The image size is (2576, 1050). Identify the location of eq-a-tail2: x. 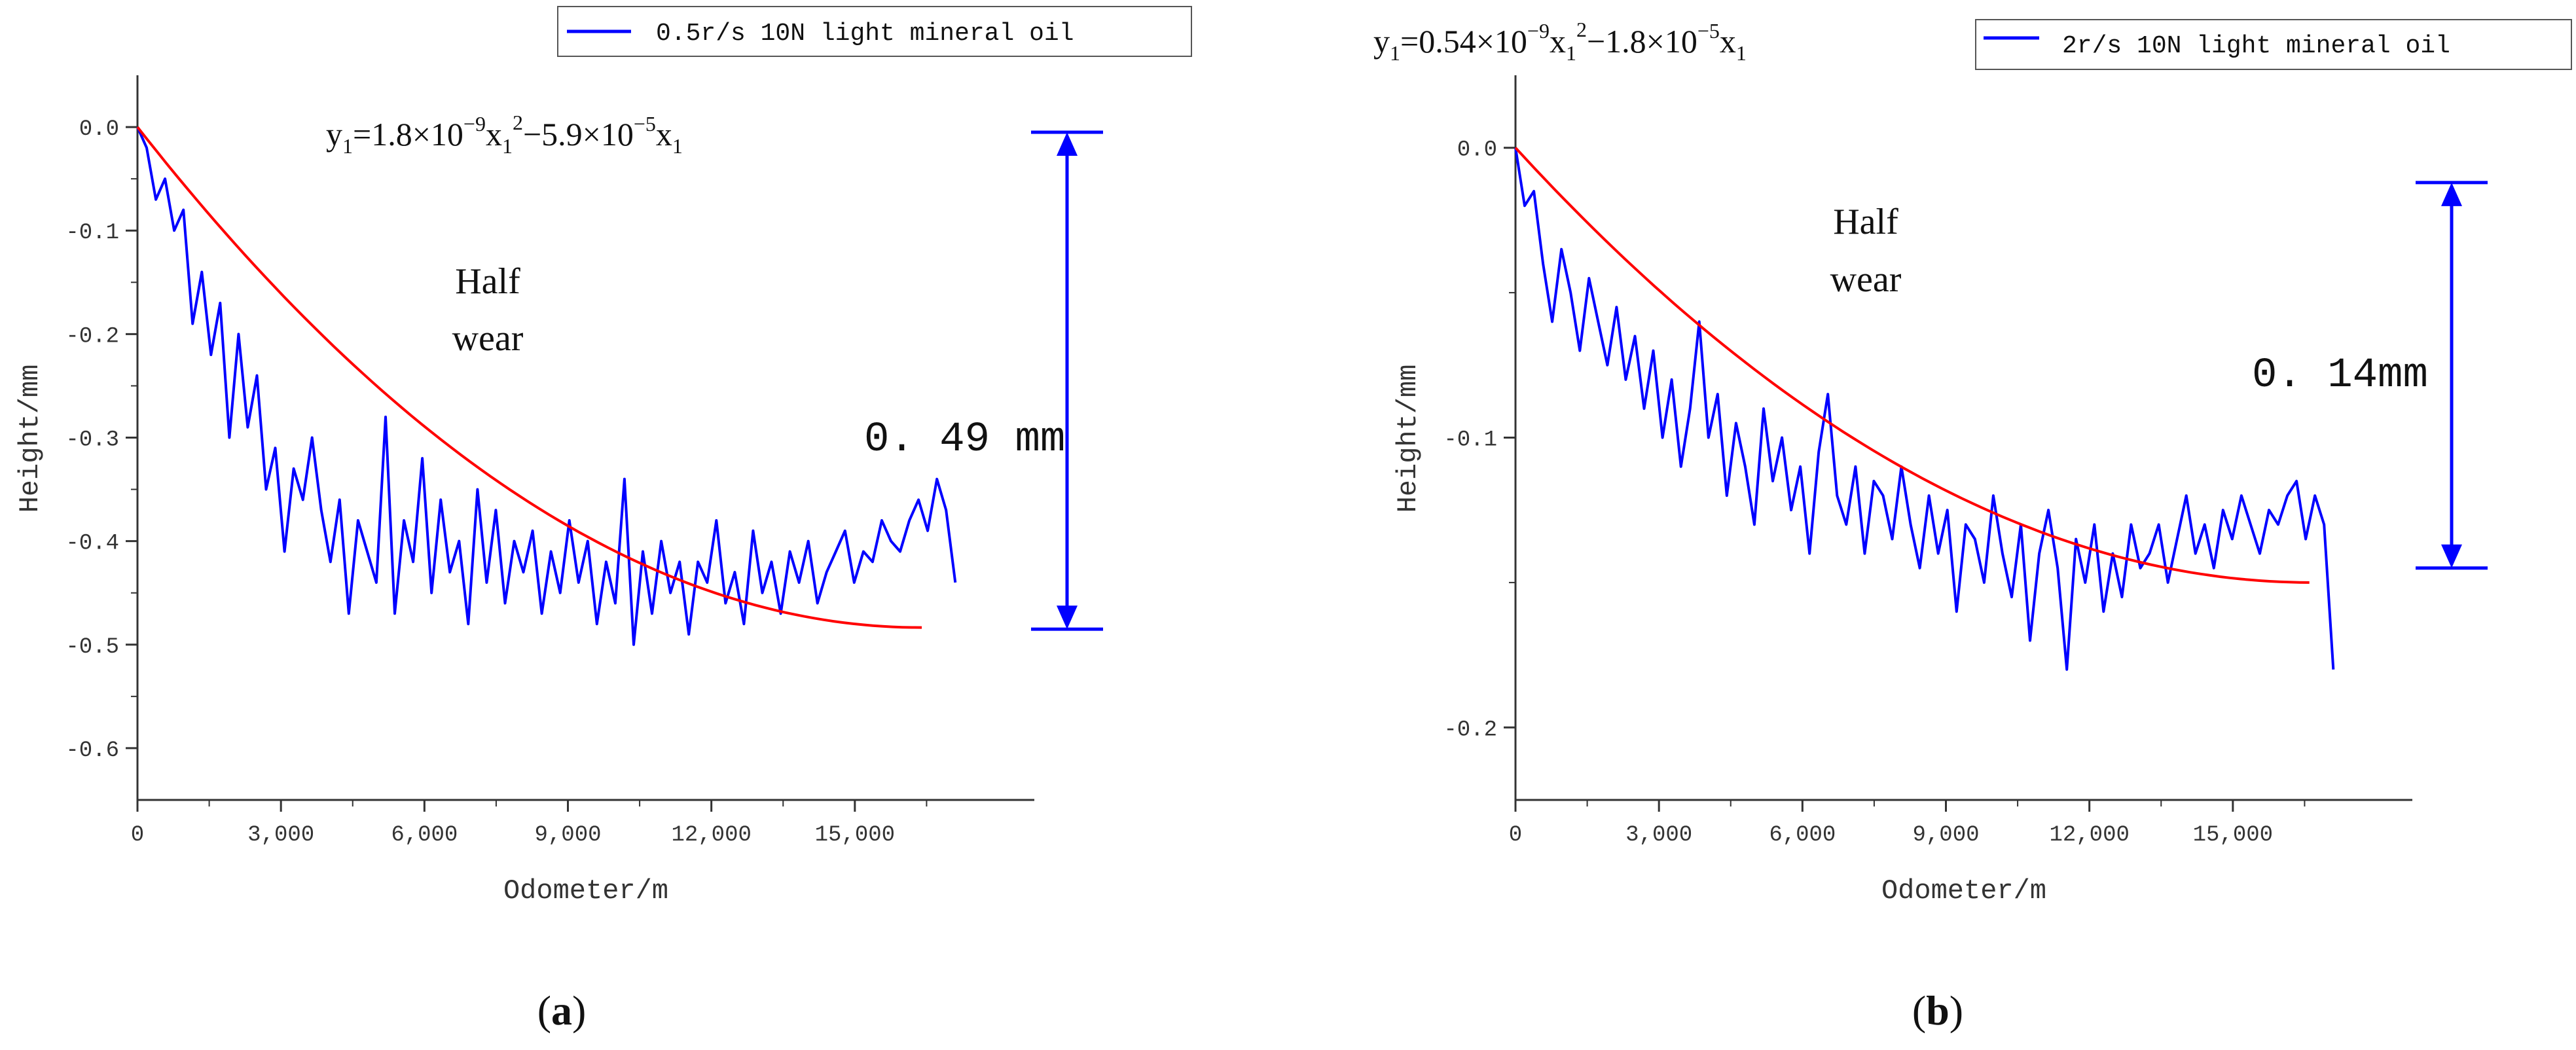
(664, 134).